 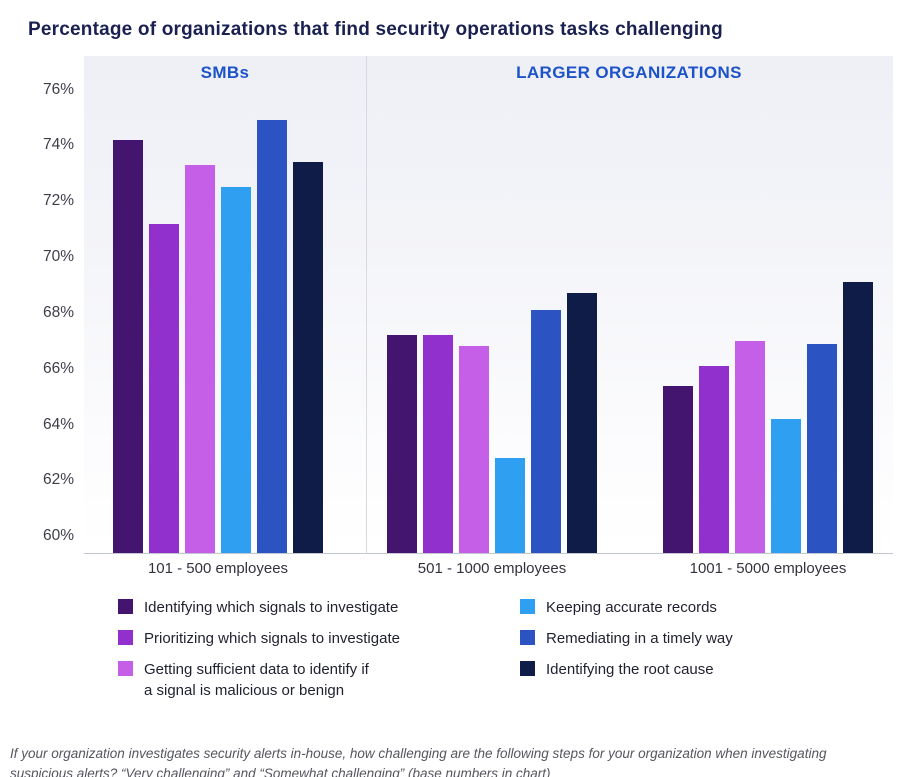 What do you see at coordinates (639, 638) in the screenshot?
I see `legend-label: Remediating in a timely way` at bounding box center [639, 638].